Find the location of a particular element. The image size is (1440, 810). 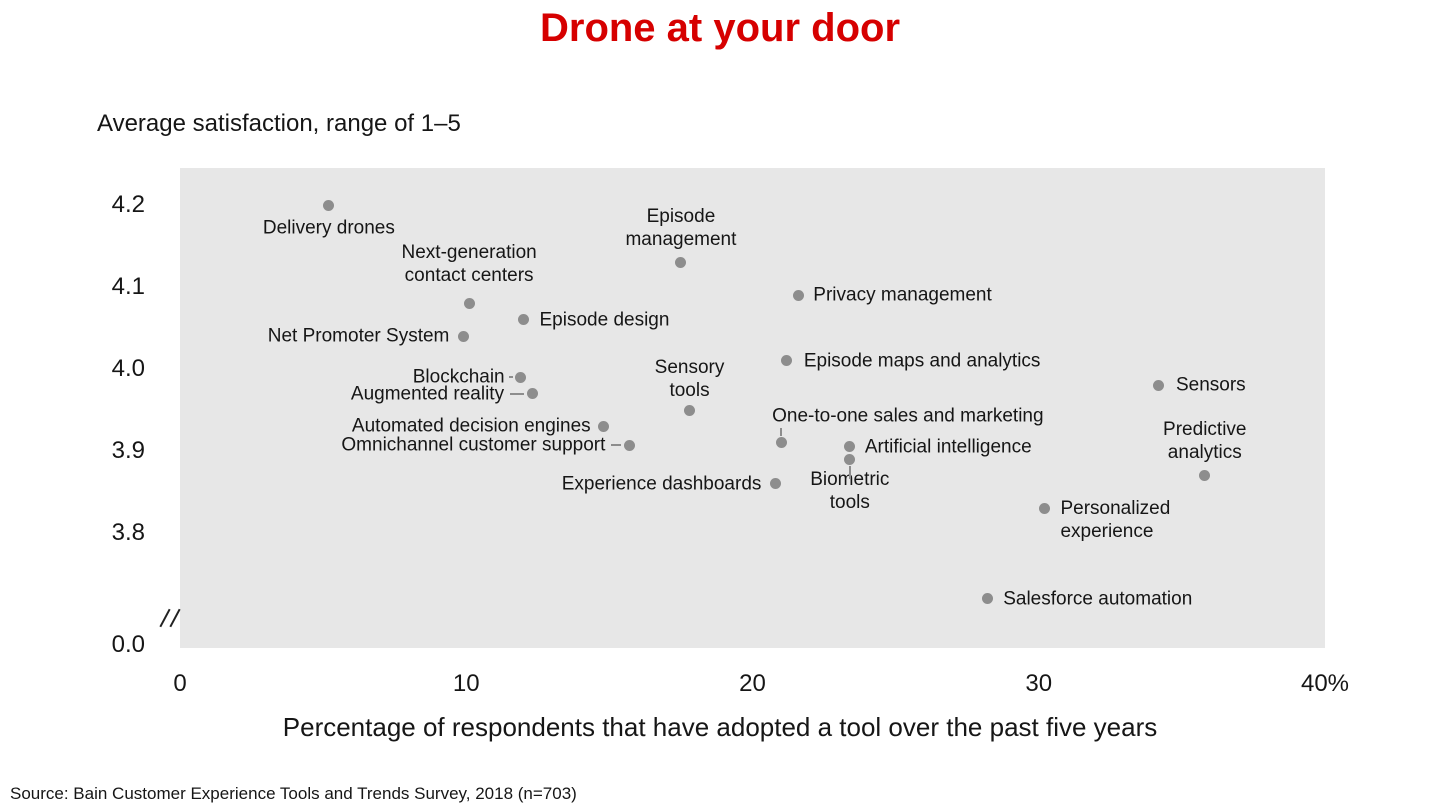

y-tick-label: 3.8 is located at coordinates (128, 532).